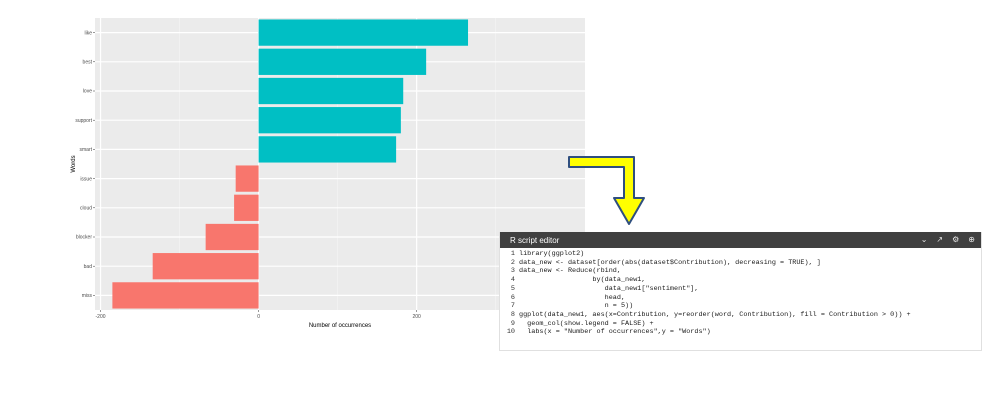  What do you see at coordinates (512, 323) in the screenshot?
I see `line-number: 9` at bounding box center [512, 323].